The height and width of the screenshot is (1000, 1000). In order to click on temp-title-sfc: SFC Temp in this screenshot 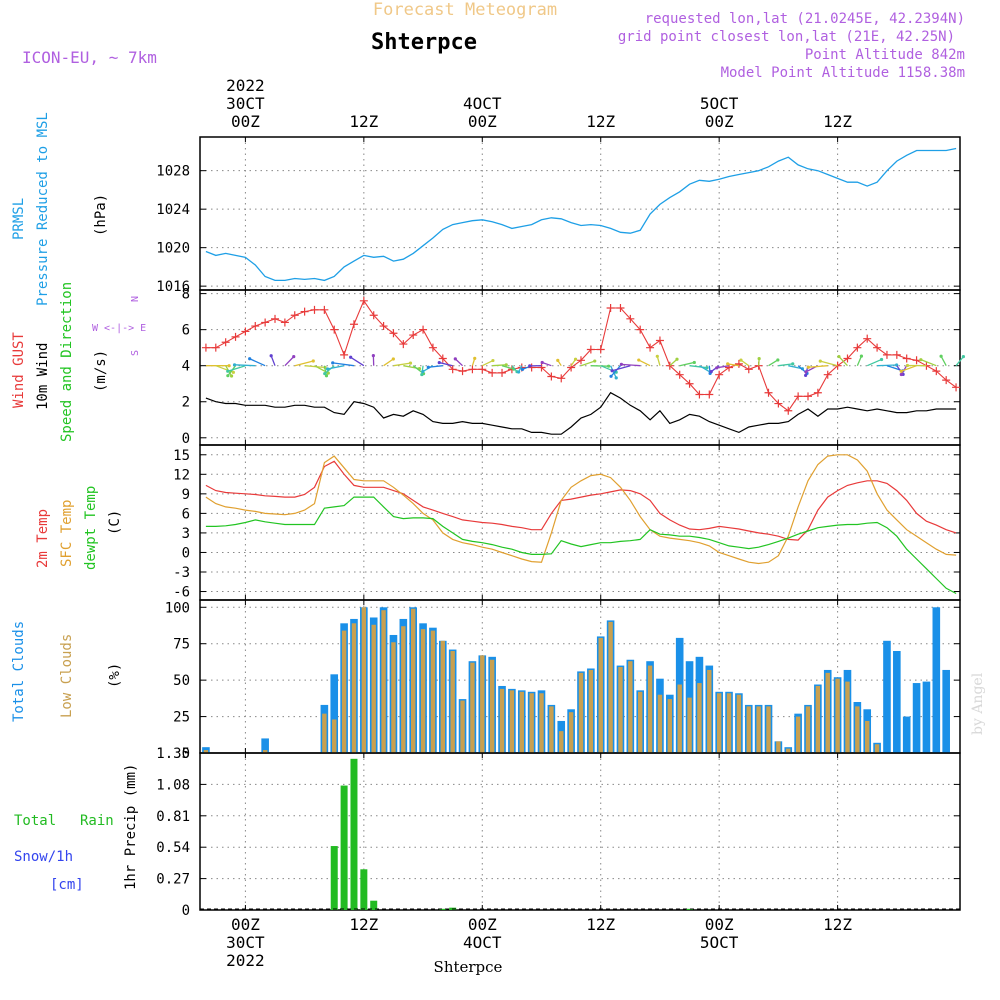, I will do `click(67, 533)`.